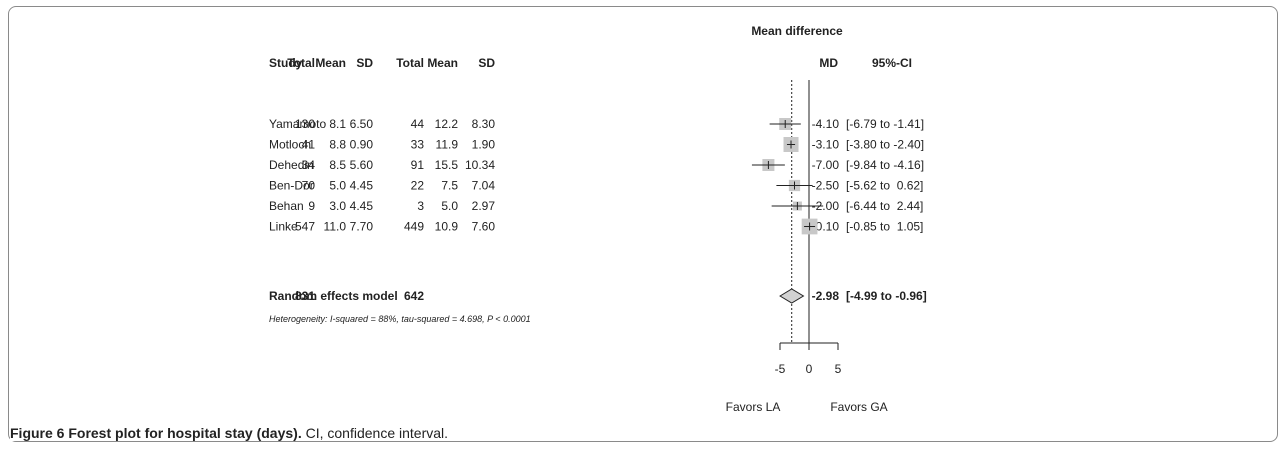  I want to click on pooled-label: Random effects model, so click(333, 296).